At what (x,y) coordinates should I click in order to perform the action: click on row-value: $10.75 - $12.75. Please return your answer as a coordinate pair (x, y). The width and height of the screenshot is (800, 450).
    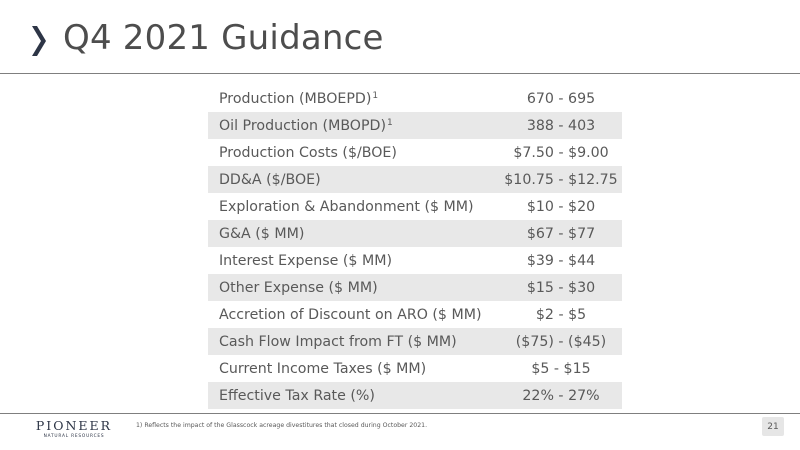
    Looking at the image, I should click on (561, 179).